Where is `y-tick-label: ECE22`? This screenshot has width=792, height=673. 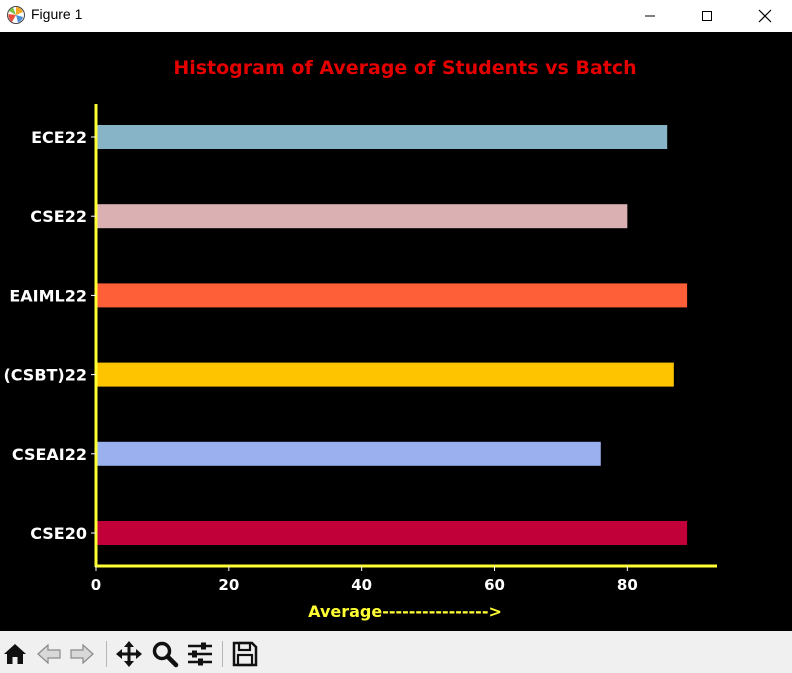
y-tick-label: ECE22 is located at coordinates (59, 137).